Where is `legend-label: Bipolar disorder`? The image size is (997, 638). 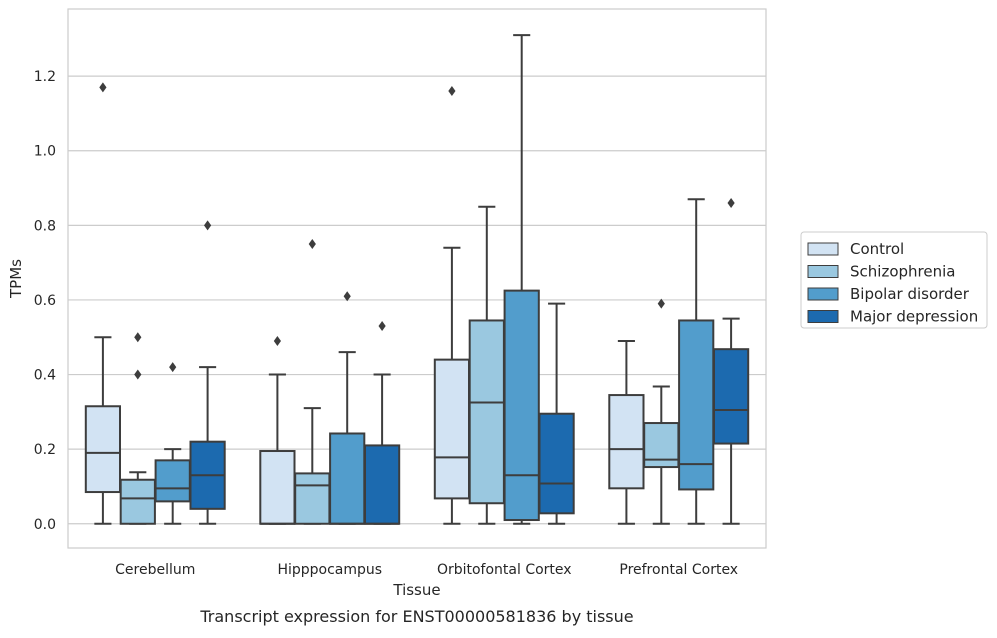
legend-label: Bipolar disorder is located at coordinates (910, 294).